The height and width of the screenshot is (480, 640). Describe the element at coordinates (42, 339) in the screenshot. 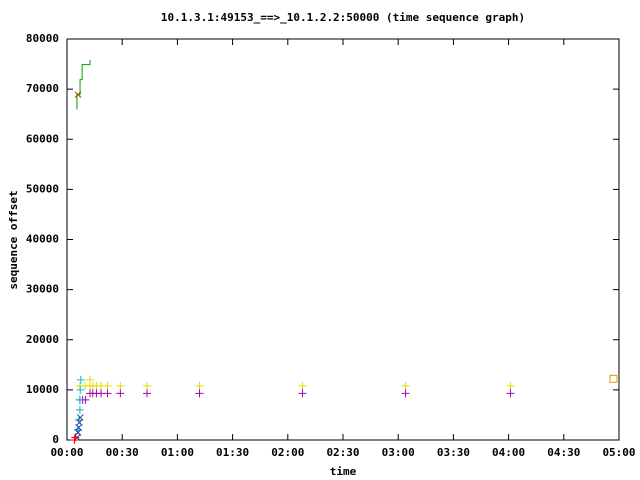

I see `y-tick-label: 20000` at that location.